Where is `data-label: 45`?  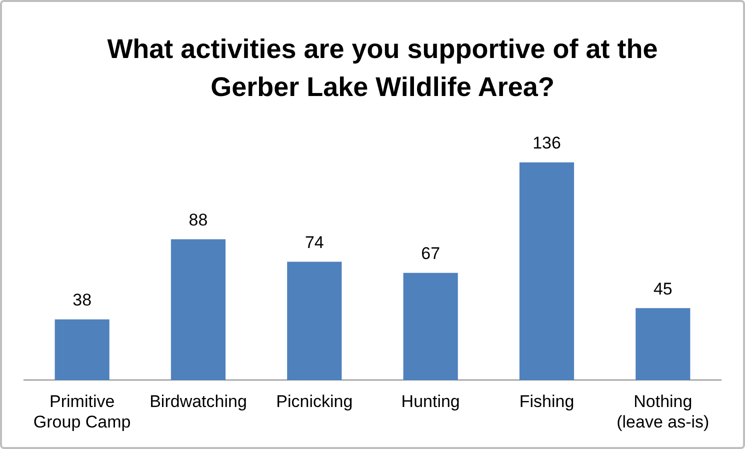 data-label: 45 is located at coordinates (662, 288).